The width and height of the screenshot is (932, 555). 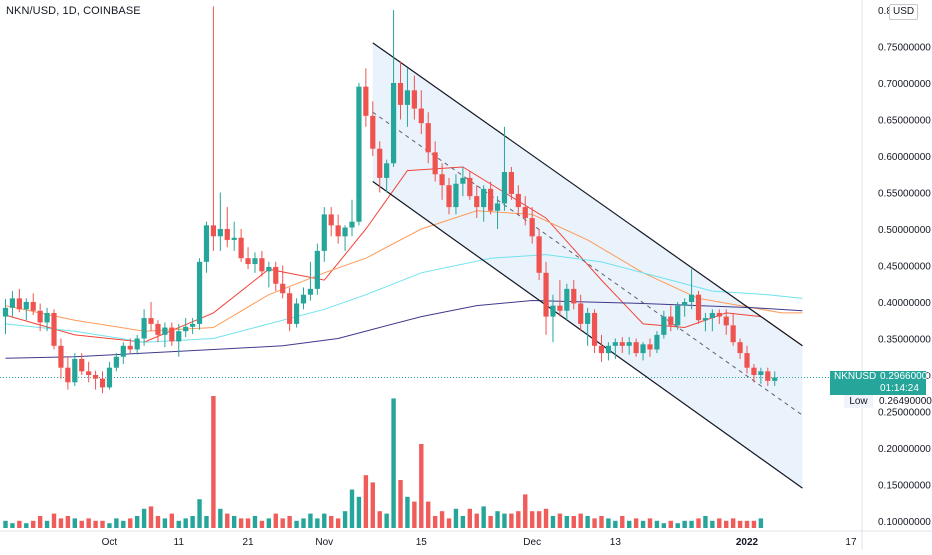 I want to click on symbol-title: NKN/USD, 1D, COINBASE, so click(x=73, y=11).